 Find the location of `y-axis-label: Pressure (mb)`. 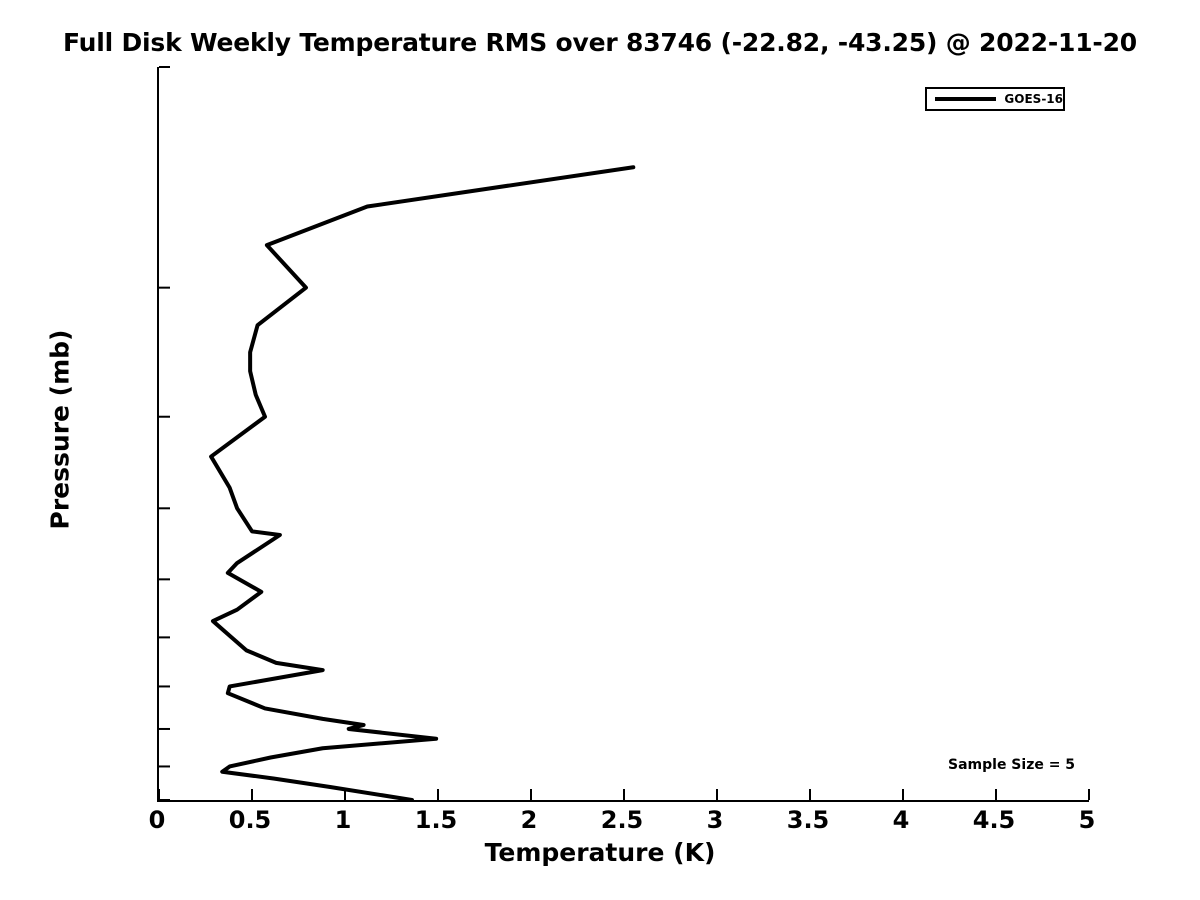

y-axis-label: Pressure (mb) is located at coordinates (60, 429).